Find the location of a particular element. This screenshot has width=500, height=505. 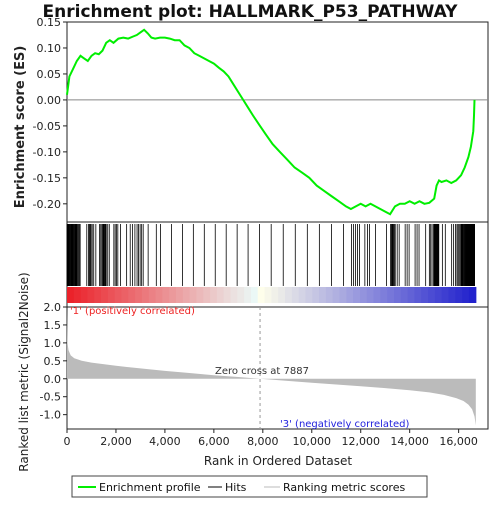

x-tick-label: 12,000 is located at coordinates (360, 441).